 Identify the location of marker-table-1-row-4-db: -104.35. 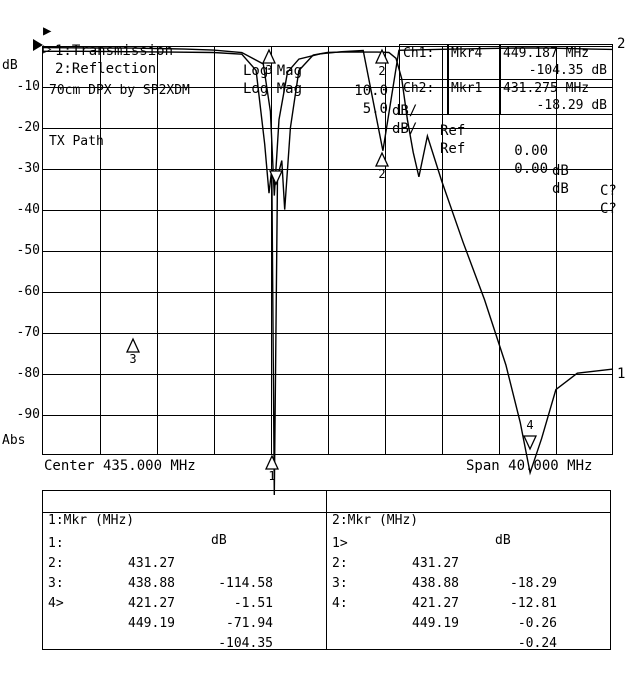
(245, 643).